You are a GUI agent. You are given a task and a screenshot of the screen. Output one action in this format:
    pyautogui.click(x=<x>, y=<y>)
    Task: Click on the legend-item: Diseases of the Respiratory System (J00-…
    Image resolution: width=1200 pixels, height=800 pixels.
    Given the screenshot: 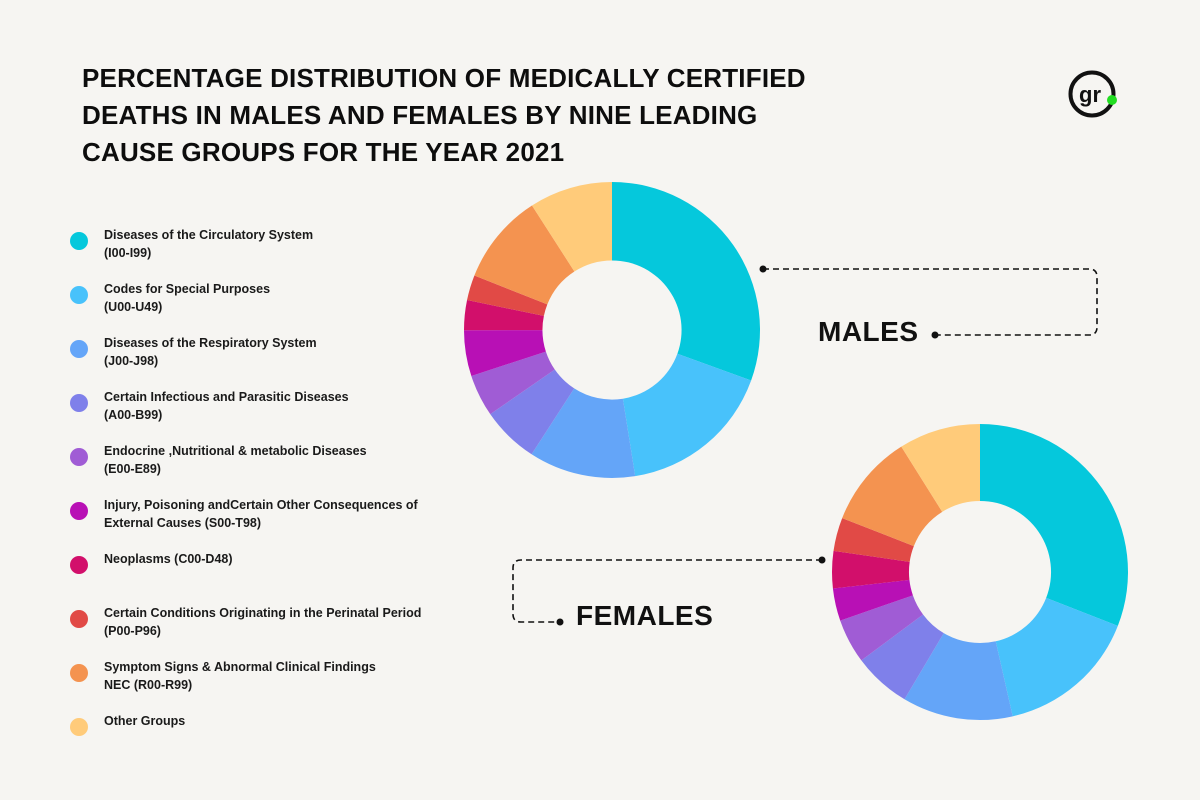 What is the action you would take?
    pyautogui.click(x=266, y=361)
    